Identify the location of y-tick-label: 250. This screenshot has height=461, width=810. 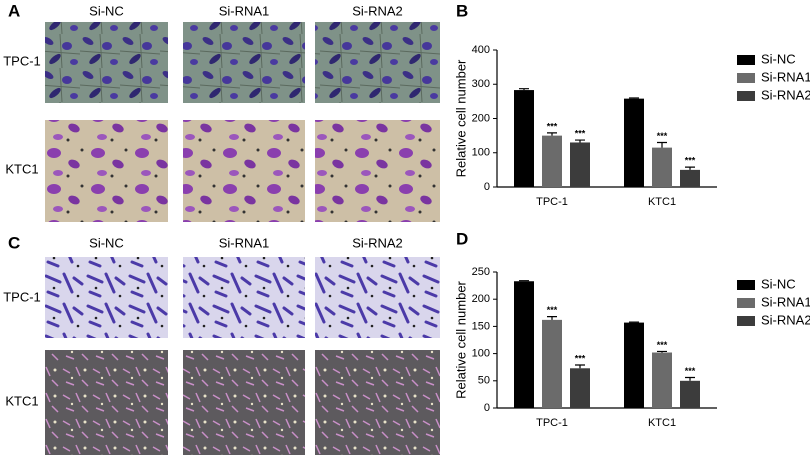
(481, 272).